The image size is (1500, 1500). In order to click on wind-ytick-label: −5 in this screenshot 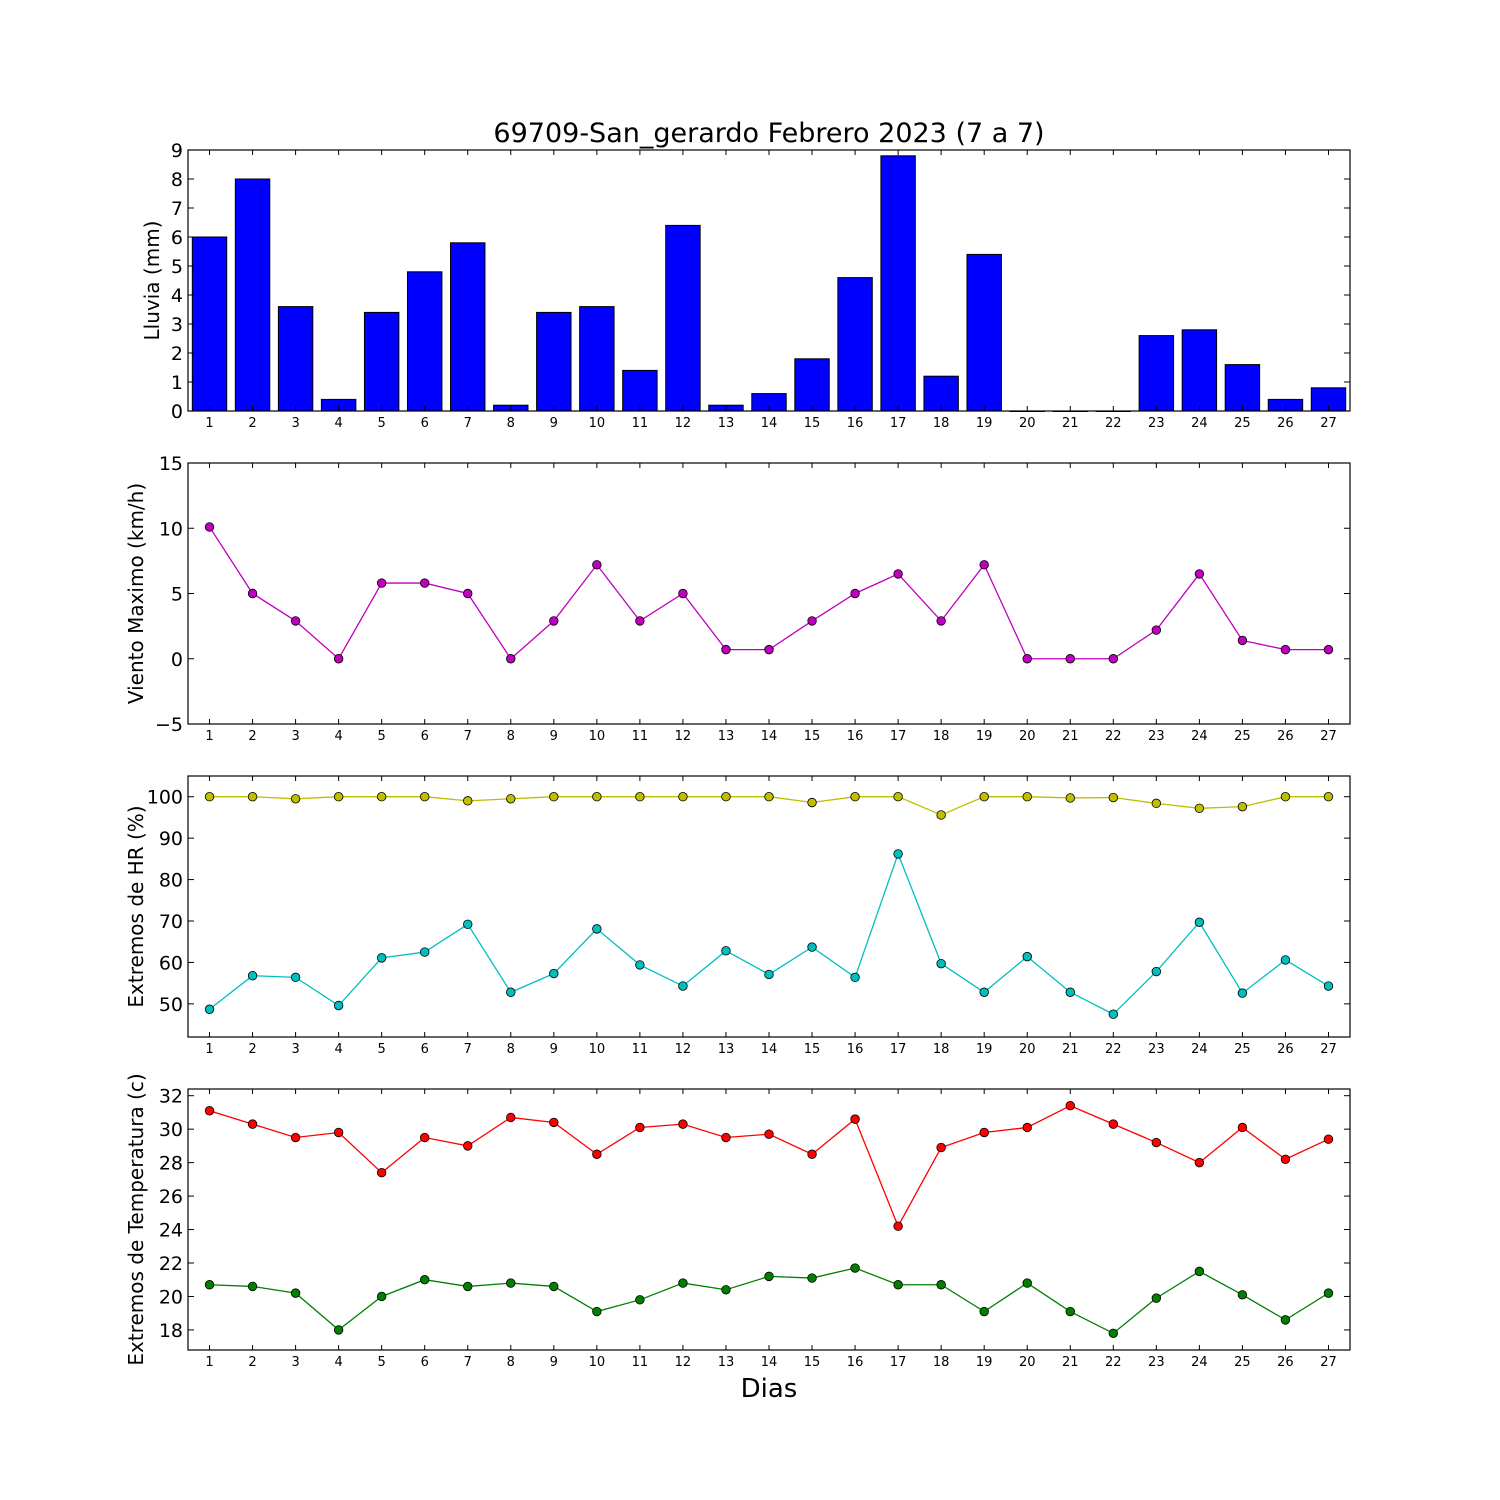, I will do `click(169, 725)`.